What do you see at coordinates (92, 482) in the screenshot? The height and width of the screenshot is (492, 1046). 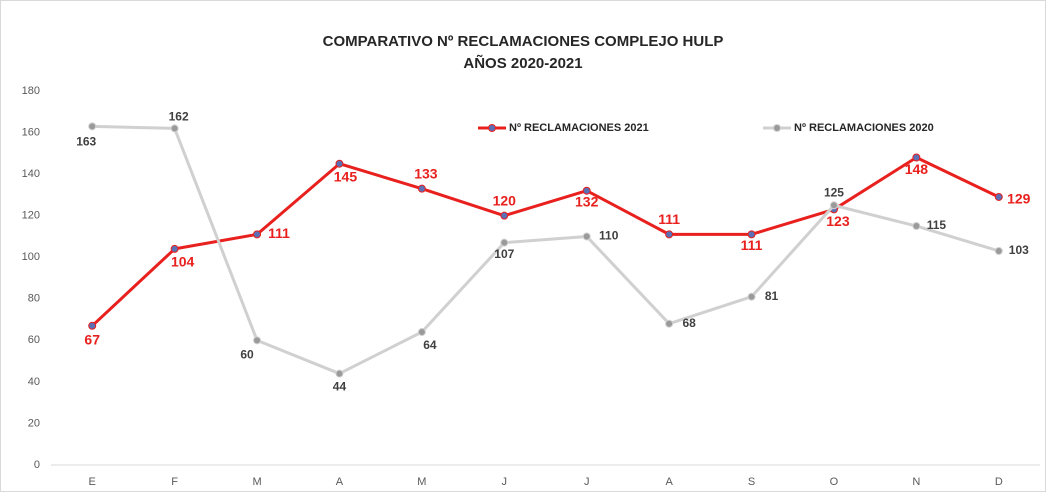 I see `x-tick-label: E` at bounding box center [92, 482].